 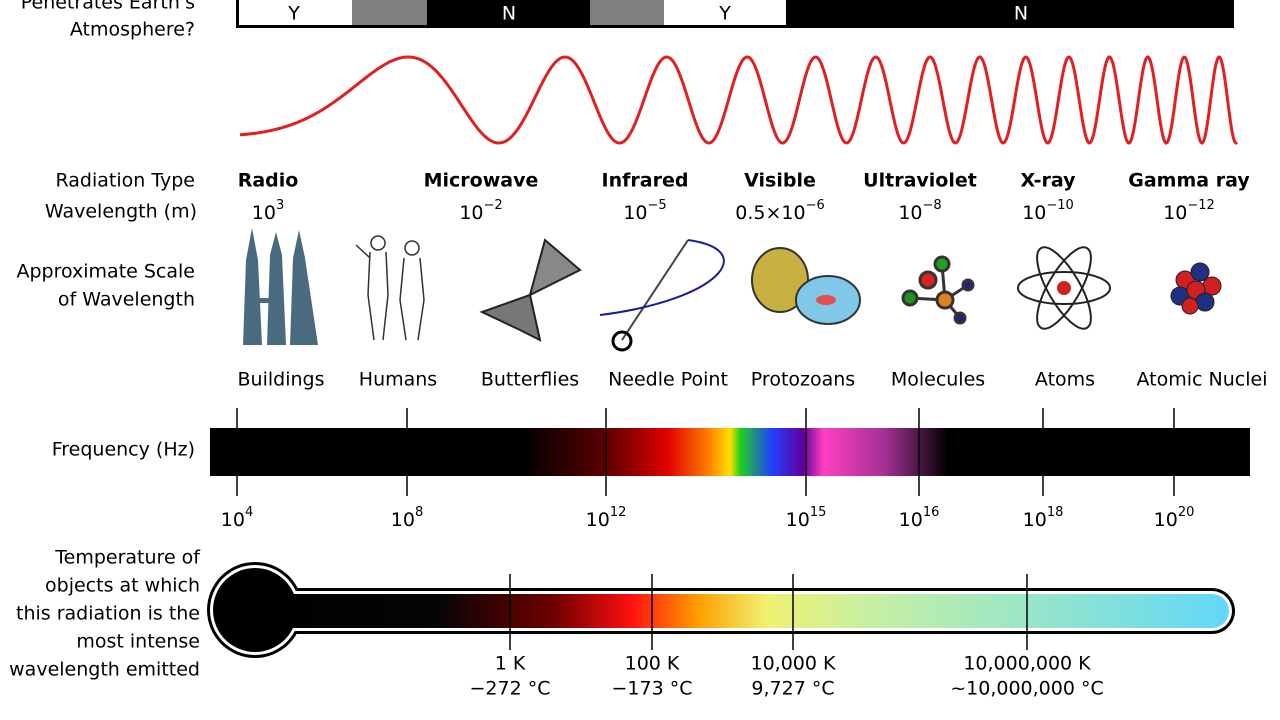 What do you see at coordinates (510, 689) in the screenshot?
I see `temperature-celsius: −272 °C` at bounding box center [510, 689].